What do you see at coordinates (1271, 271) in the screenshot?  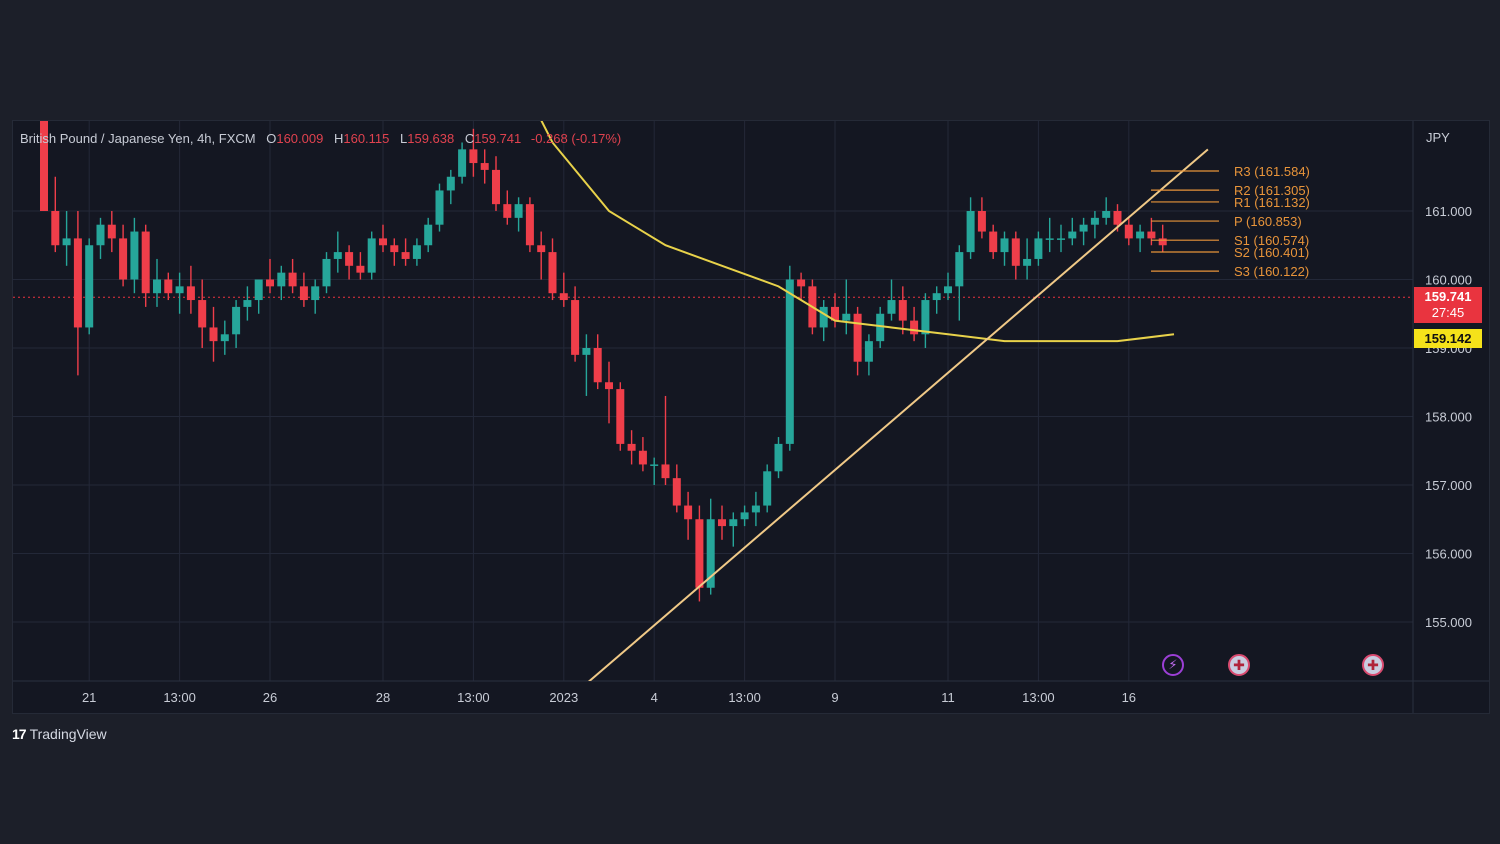 I see `pivot-level-label: S3 (160.122)` at bounding box center [1271, 271].